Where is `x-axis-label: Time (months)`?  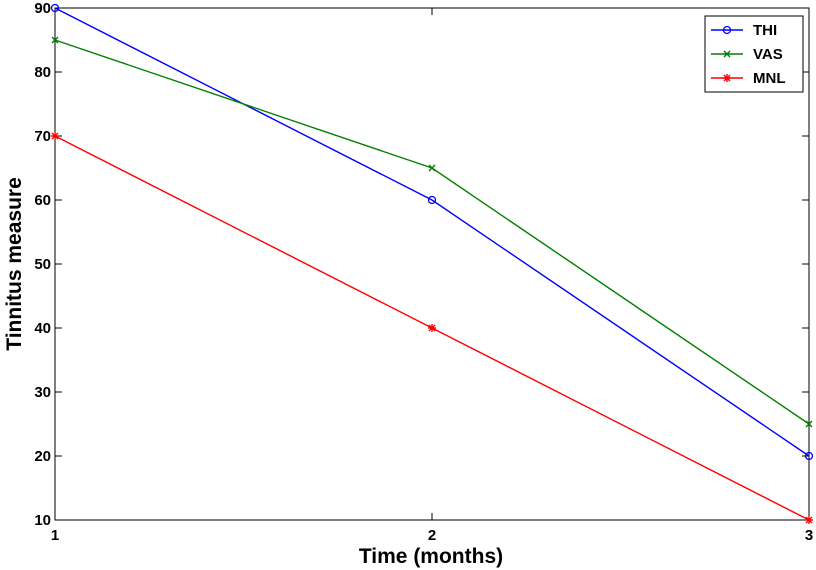 x-axis-label: Time (months) is located at coordinates (431, 556).